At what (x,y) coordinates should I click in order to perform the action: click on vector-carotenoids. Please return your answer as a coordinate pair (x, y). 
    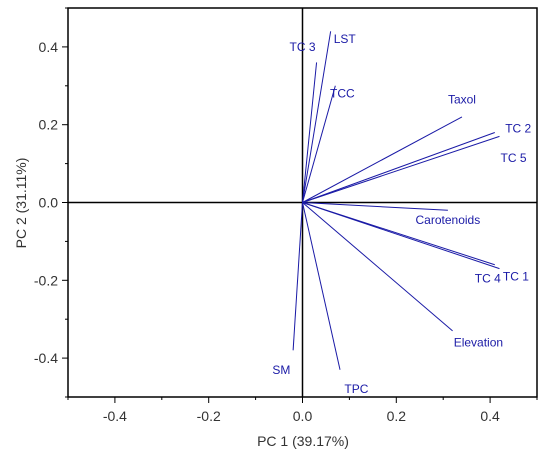
    Looking at the image, I should click on (375, 206).